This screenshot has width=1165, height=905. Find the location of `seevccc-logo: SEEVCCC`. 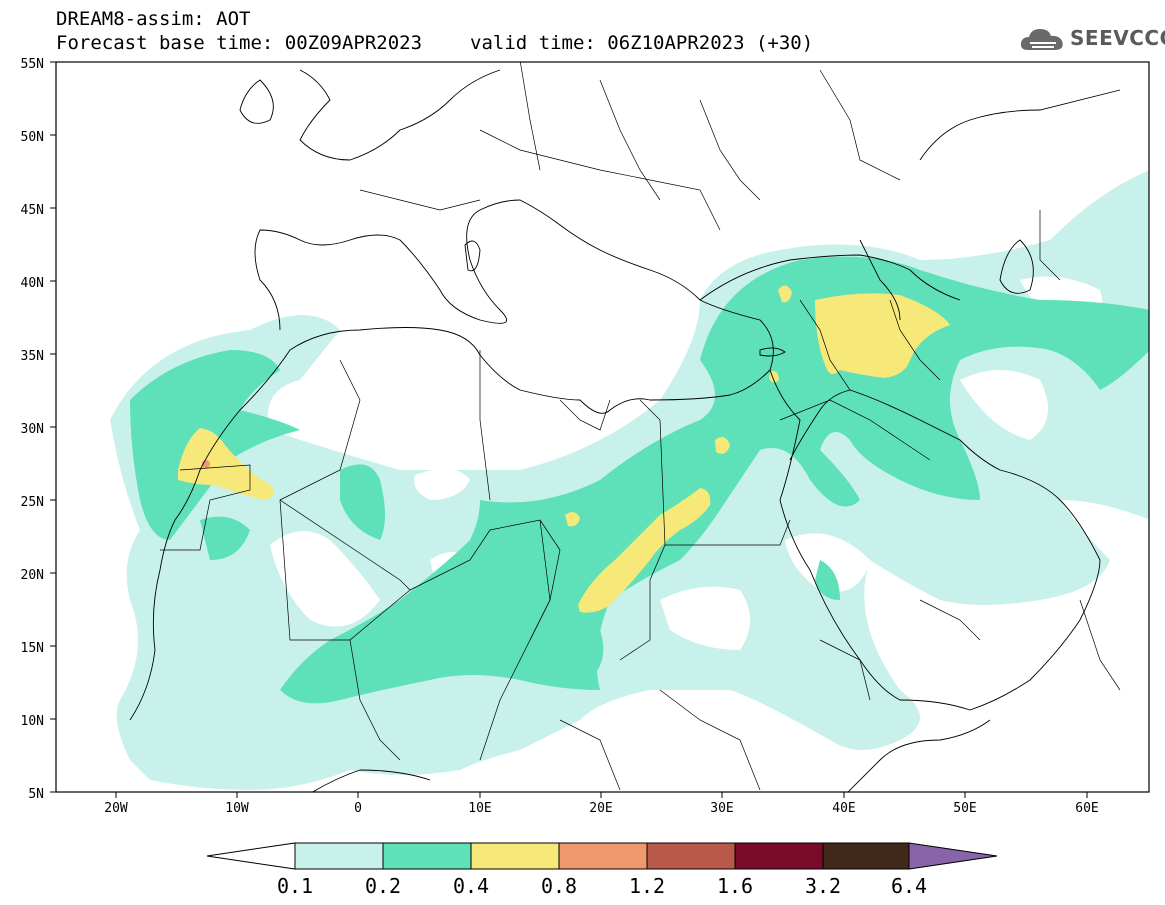

seevccc-logo: SEEVCCC is located at coordinates (1091, 40).